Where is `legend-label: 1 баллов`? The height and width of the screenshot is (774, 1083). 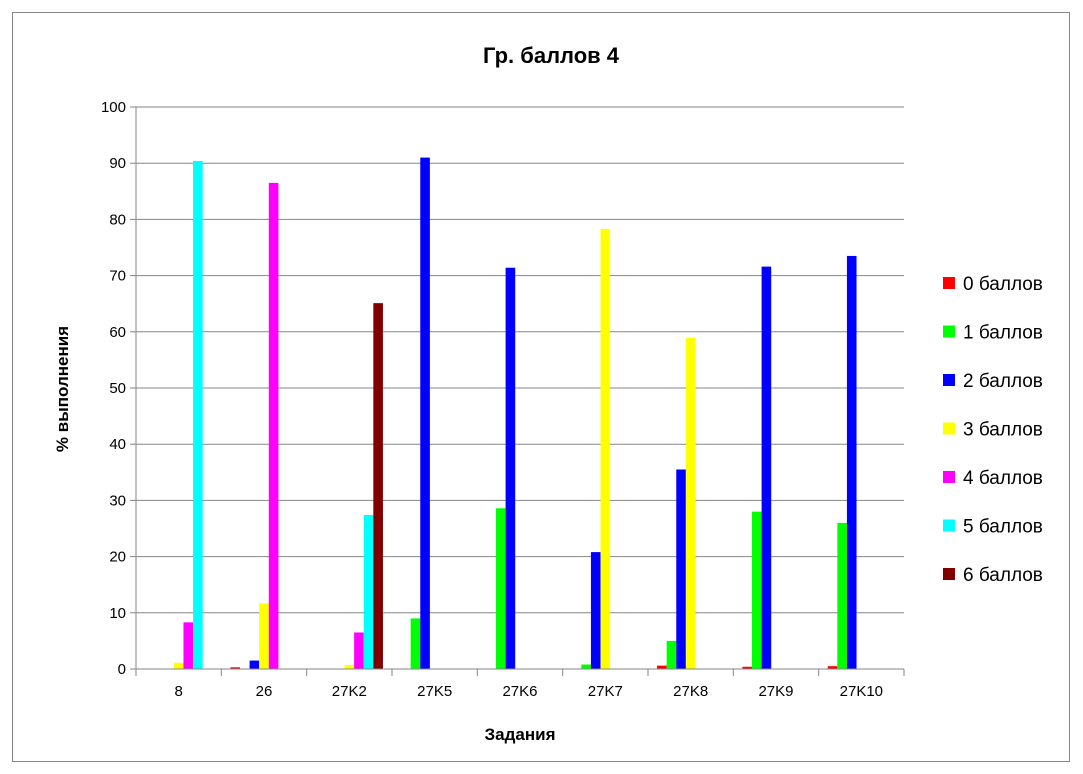 legend-label: 1 баллов is located at coordinates (1003, 333).